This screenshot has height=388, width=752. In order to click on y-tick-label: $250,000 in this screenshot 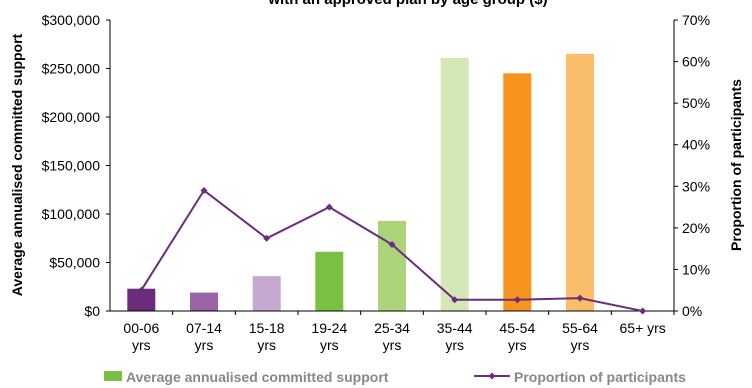, I will do `click(71, 69)`.